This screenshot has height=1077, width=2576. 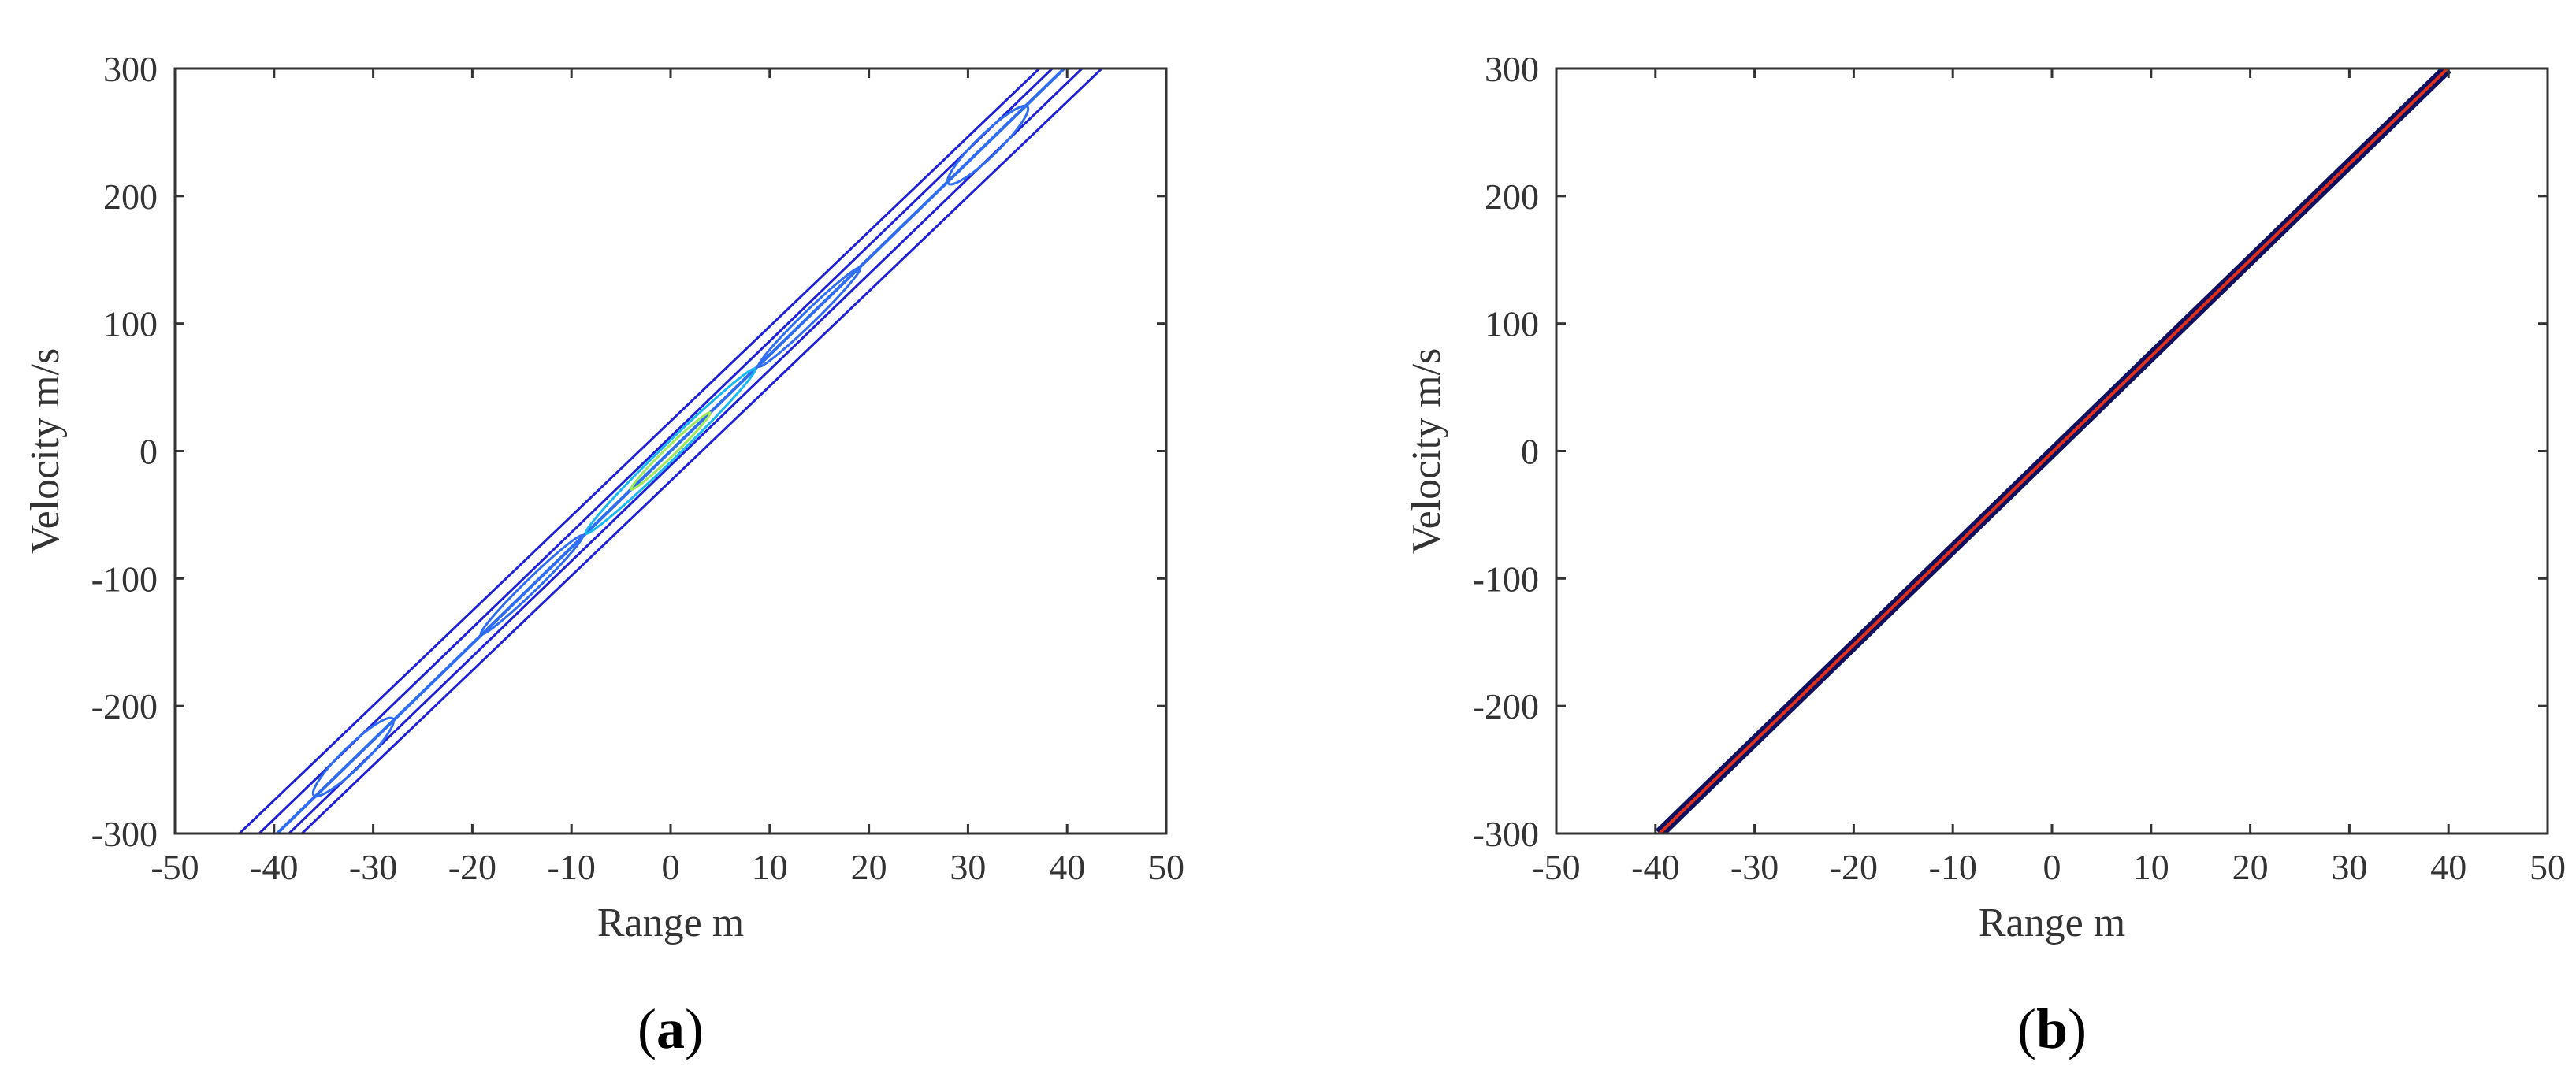 I want to click on y-axis-label-b: Velocity m/s, so click(x=1426, y=451).